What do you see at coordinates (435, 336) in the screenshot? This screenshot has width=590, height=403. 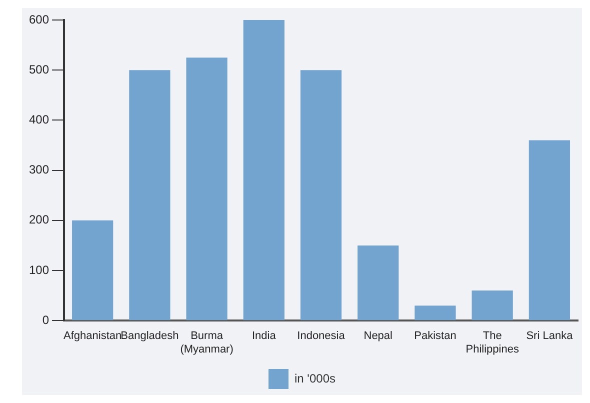 I see `x-tick-label: Pakistan` at bounding box center [435, 336].